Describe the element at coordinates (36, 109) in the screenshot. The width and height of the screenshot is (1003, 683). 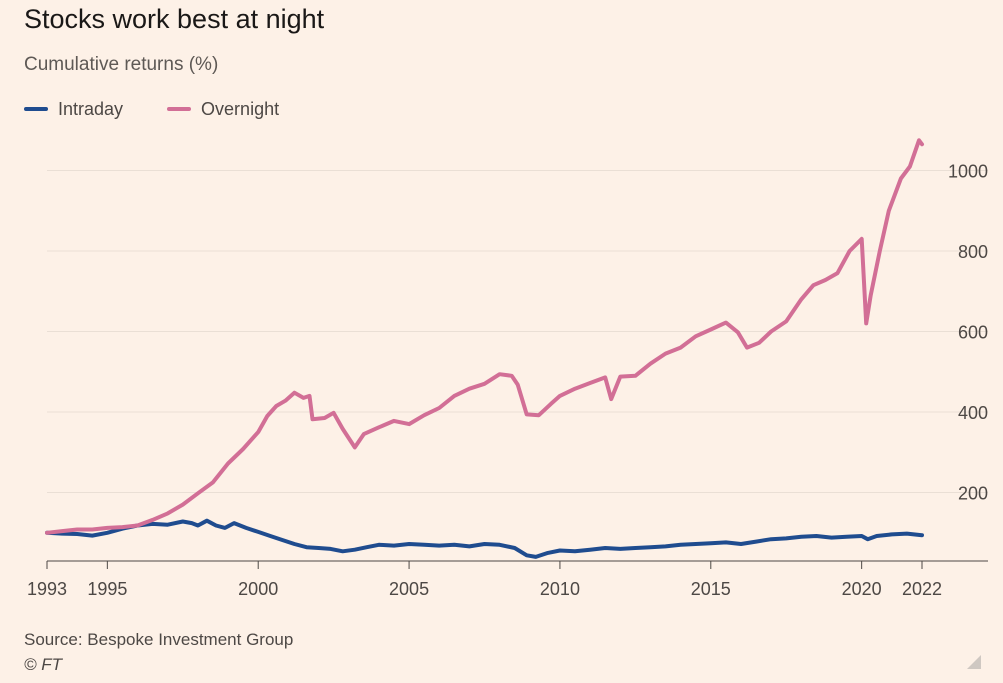
I see `legend-swatch-intraday` at that location.